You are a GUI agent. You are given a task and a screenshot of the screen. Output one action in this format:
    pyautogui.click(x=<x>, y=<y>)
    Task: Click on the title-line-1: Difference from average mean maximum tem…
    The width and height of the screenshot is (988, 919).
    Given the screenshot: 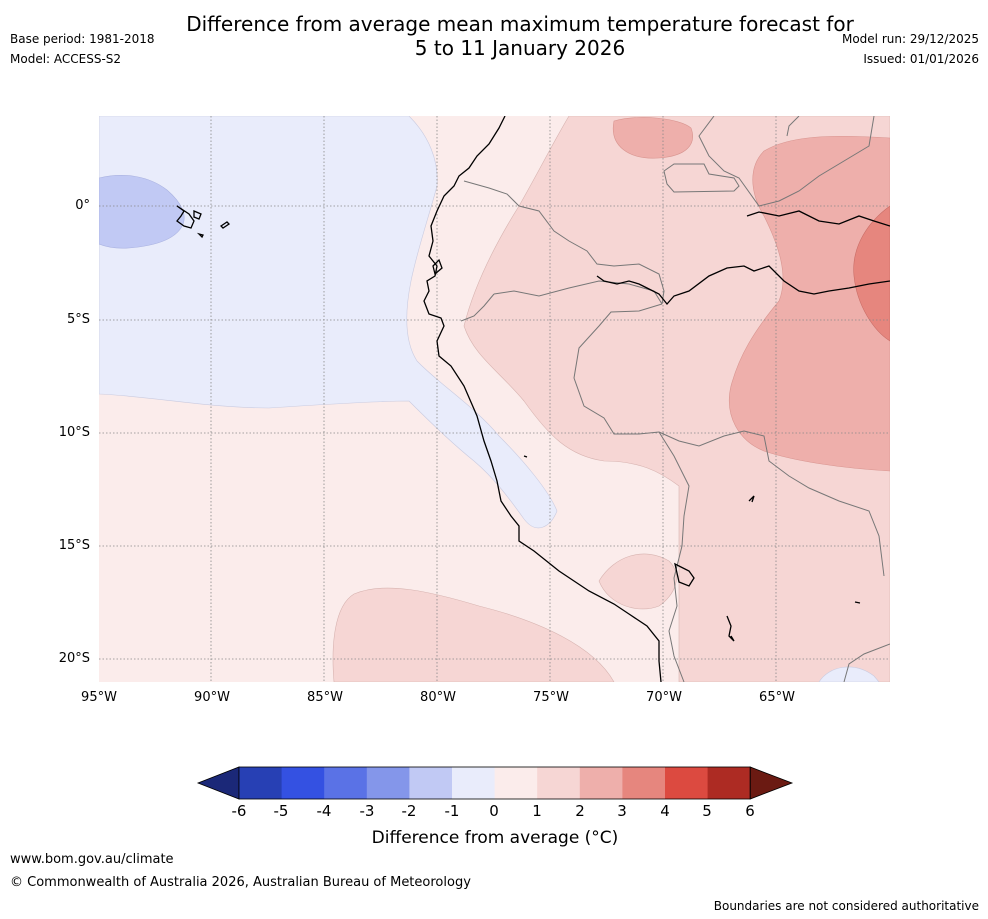 What is the action you would take?
    pyautogui.click(x=520, y=24)
    